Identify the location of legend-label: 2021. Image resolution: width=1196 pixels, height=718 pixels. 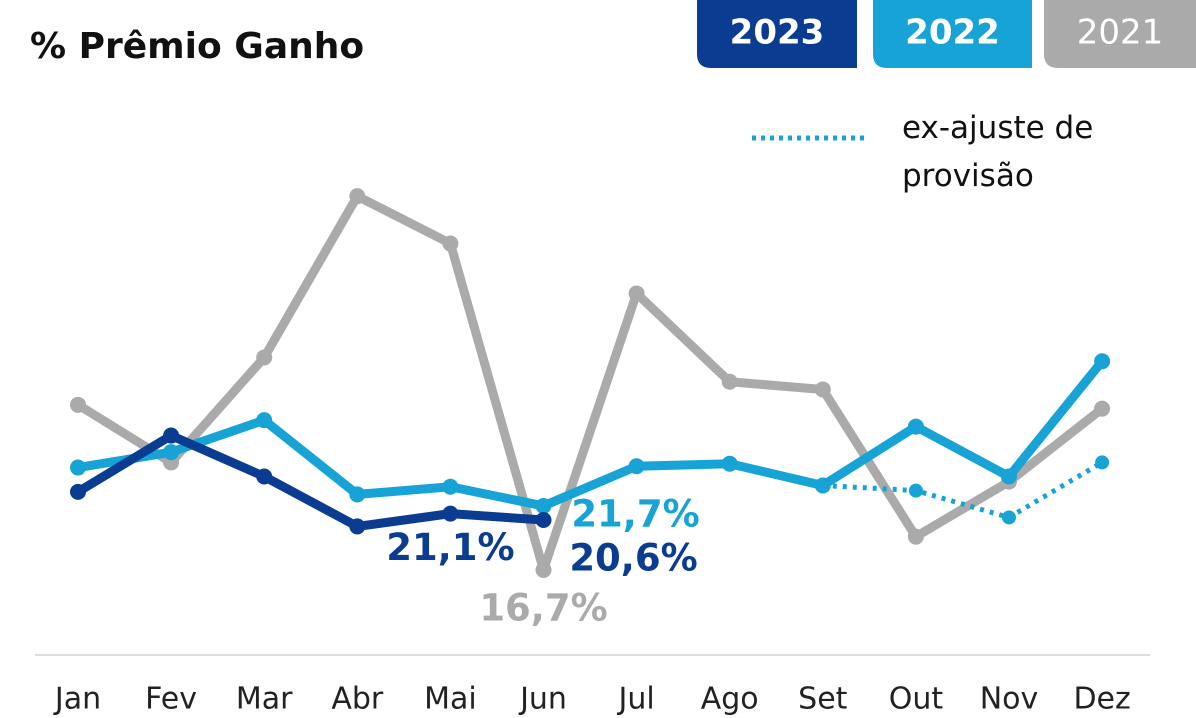
(1120, 33).